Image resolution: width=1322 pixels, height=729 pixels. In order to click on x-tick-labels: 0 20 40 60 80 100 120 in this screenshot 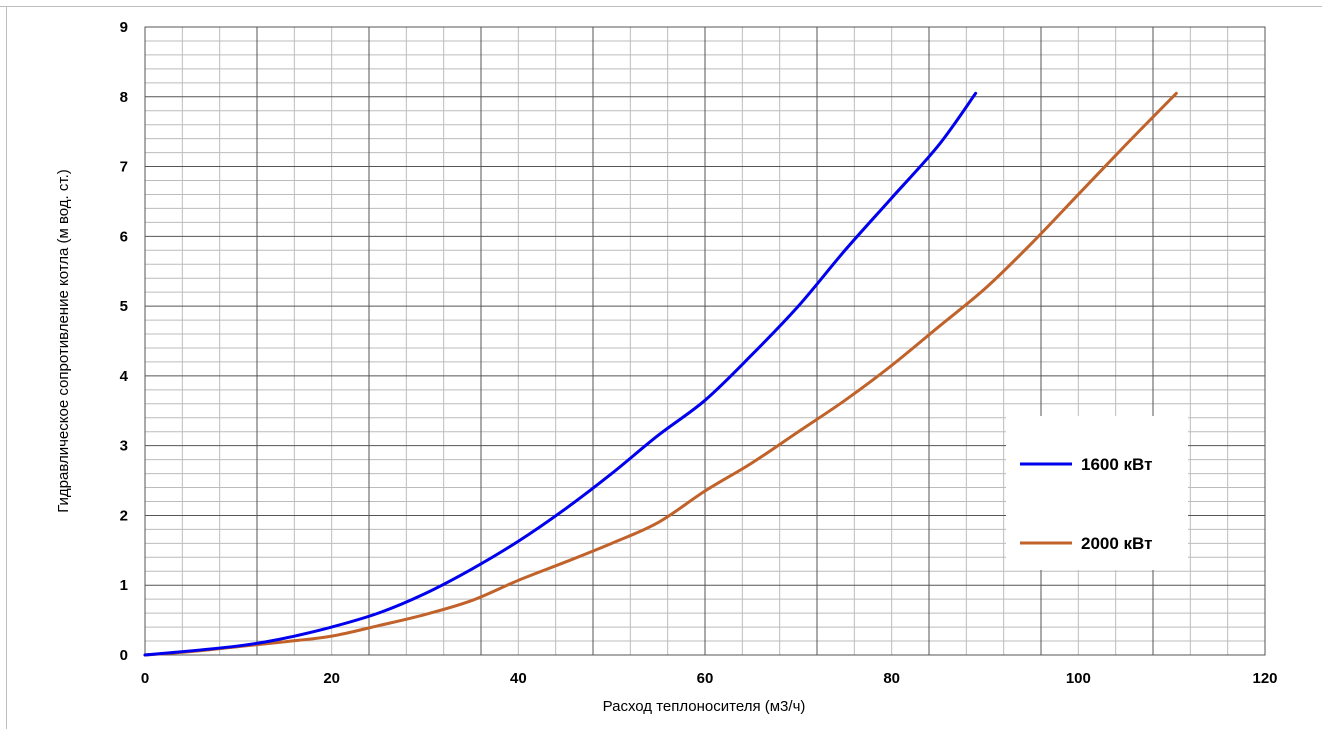, I will do `click(709, 678)`.